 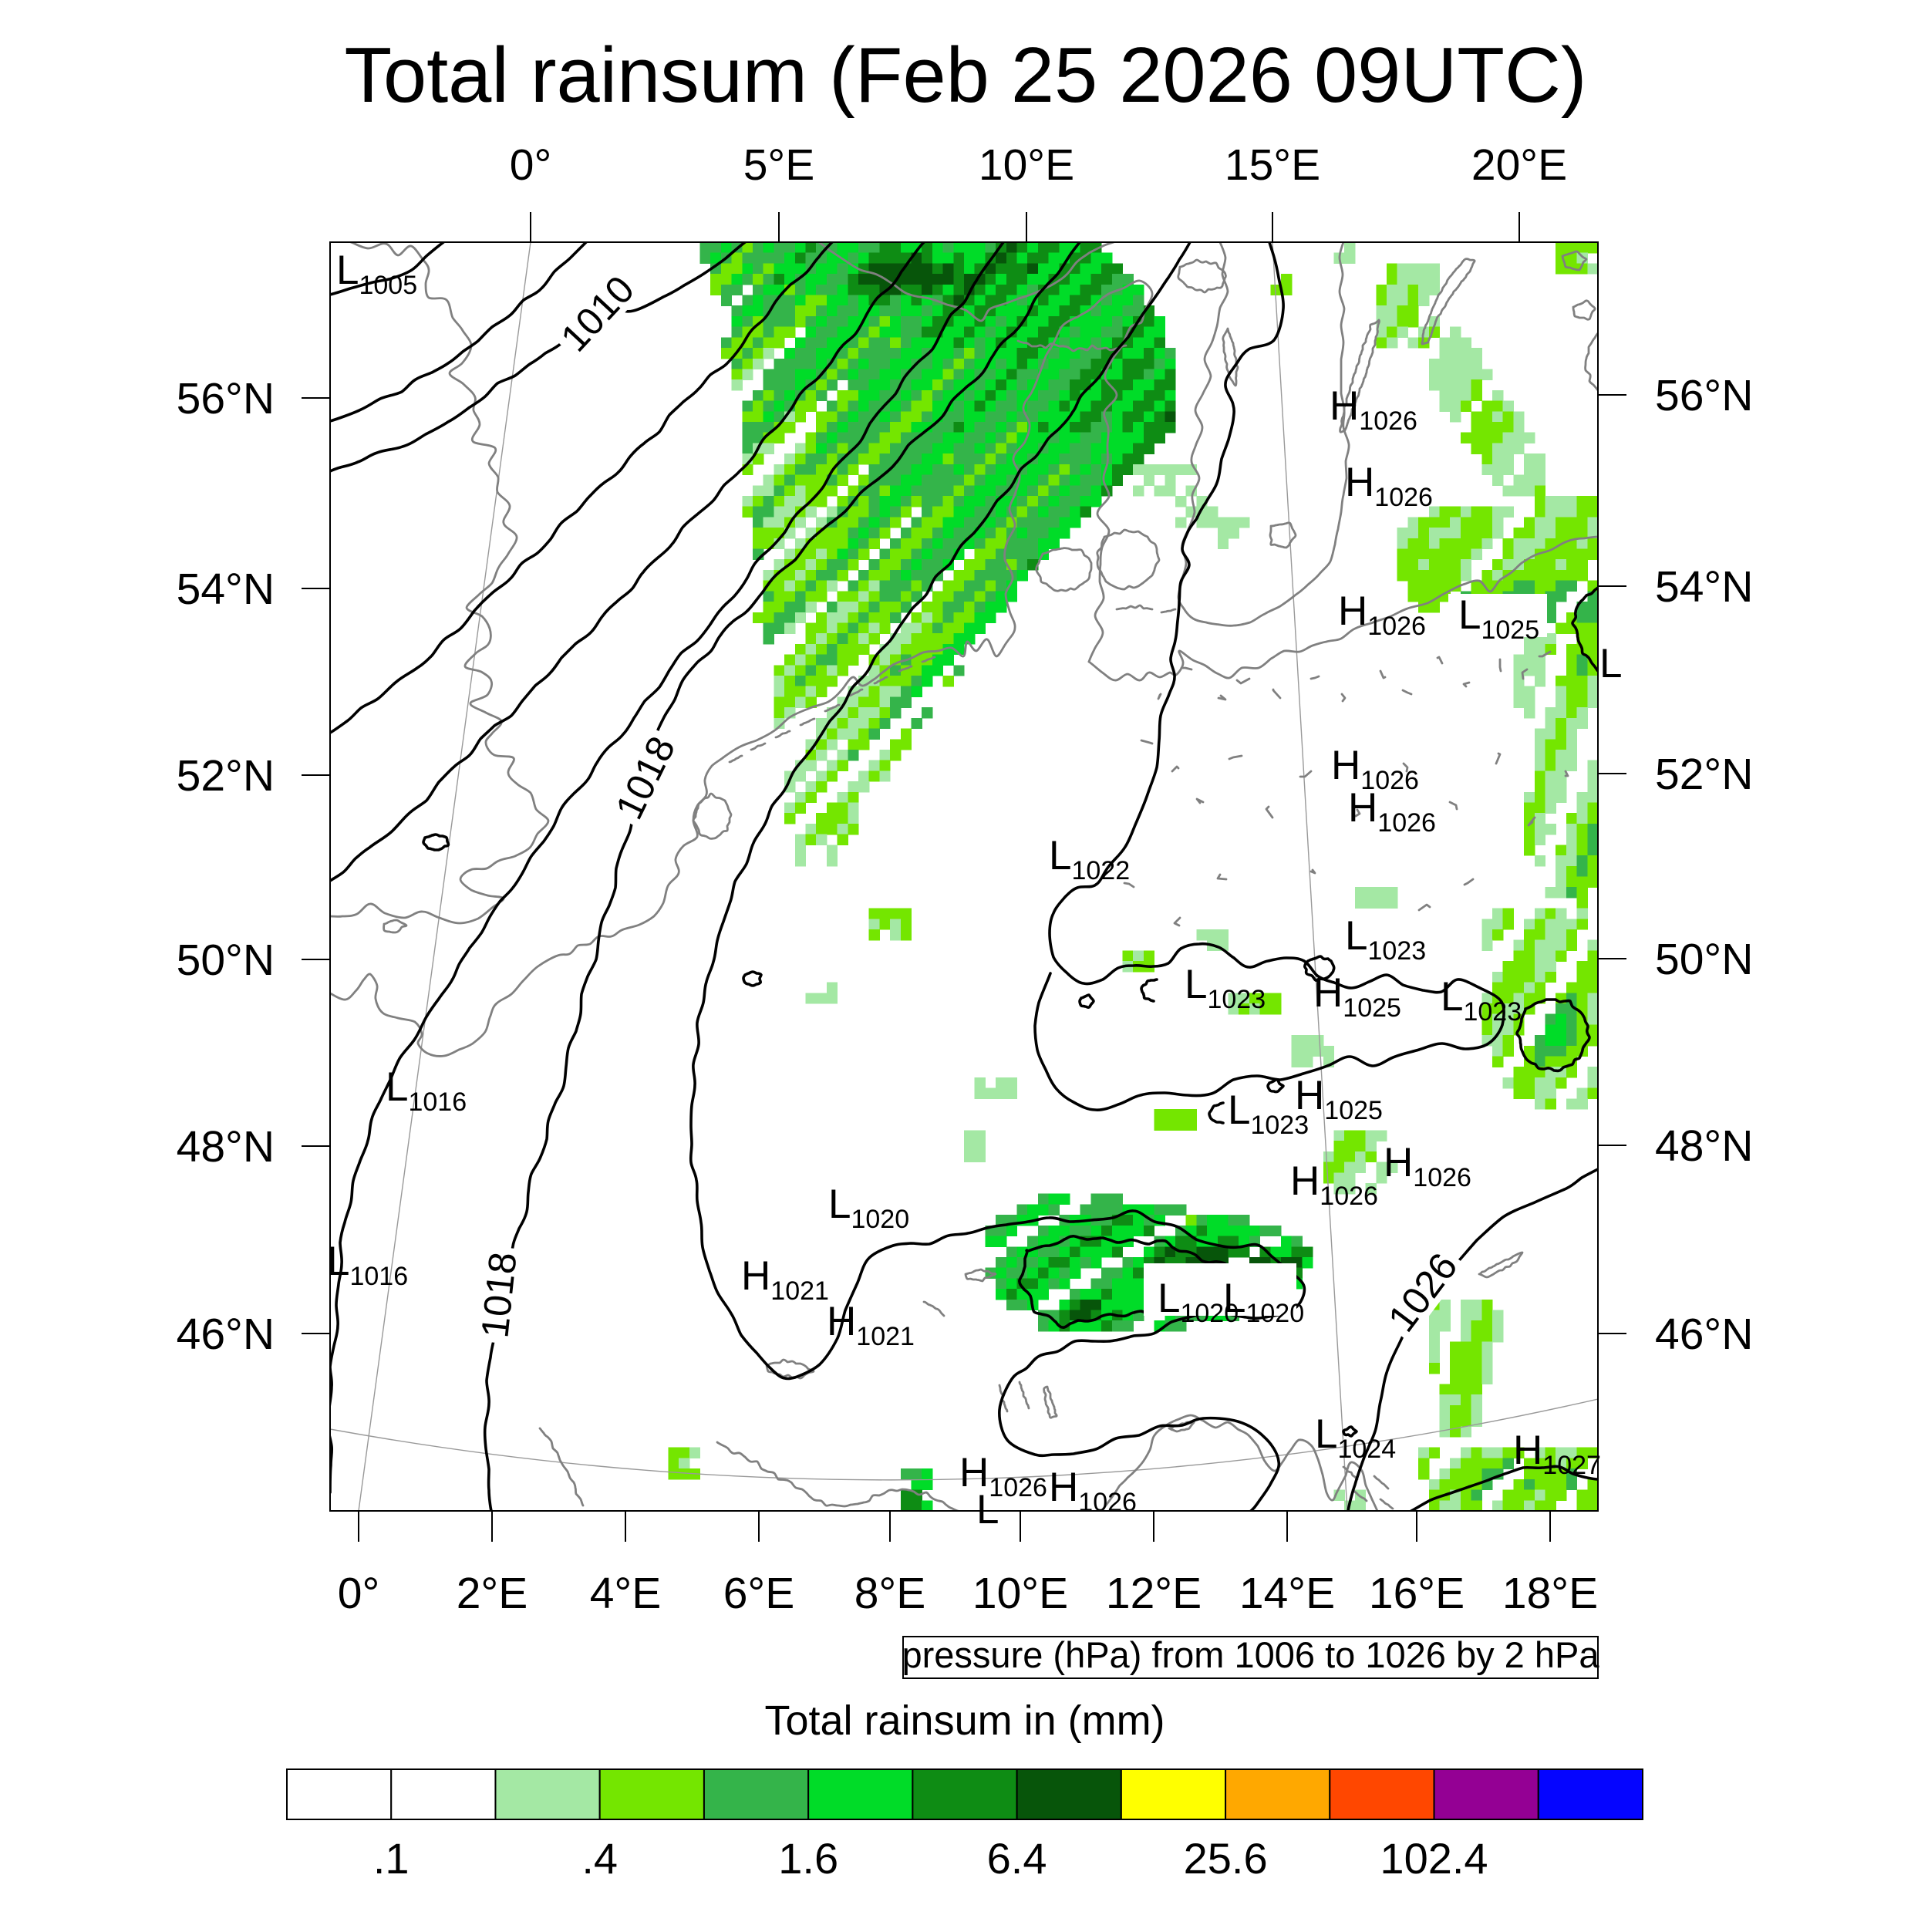 I want to click on label-mask, so click(x=1498, y=615).